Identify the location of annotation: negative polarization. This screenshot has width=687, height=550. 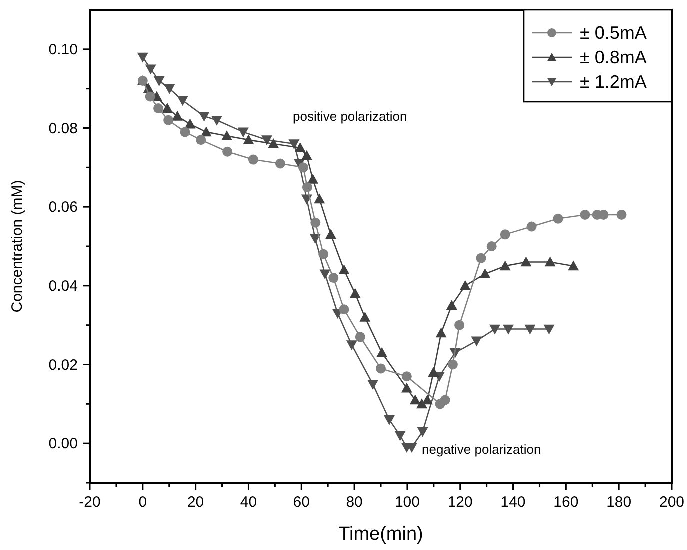
(482, 449).